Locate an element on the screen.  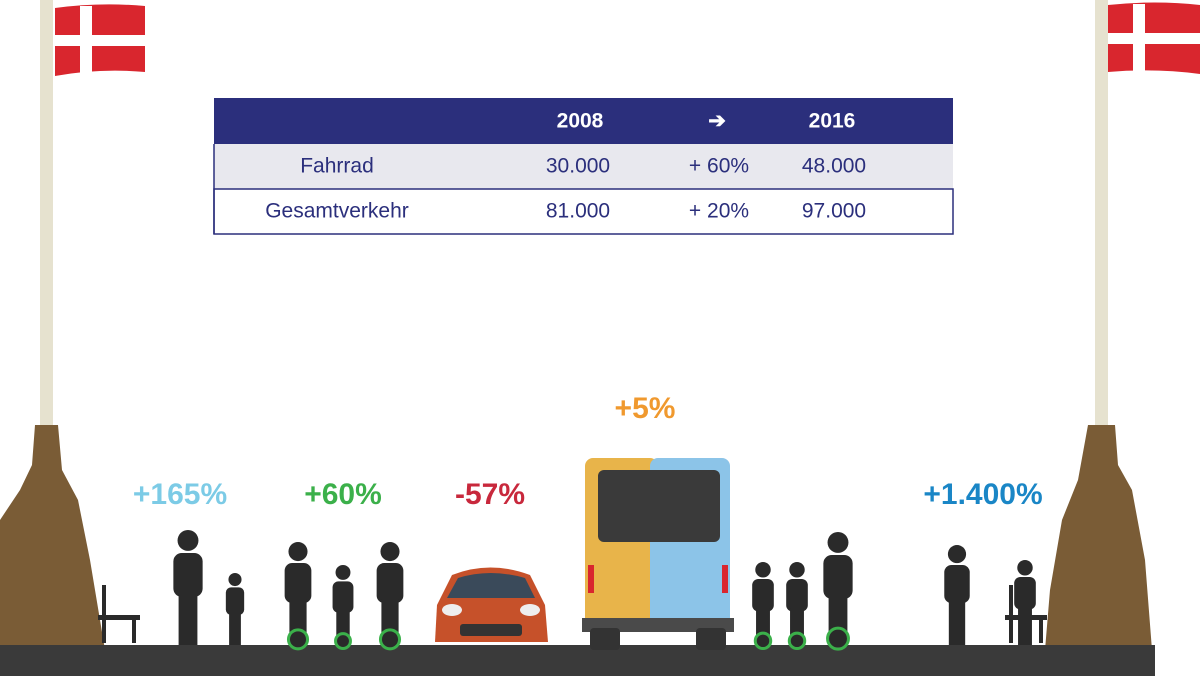
road is located at coordinates (577, 660).